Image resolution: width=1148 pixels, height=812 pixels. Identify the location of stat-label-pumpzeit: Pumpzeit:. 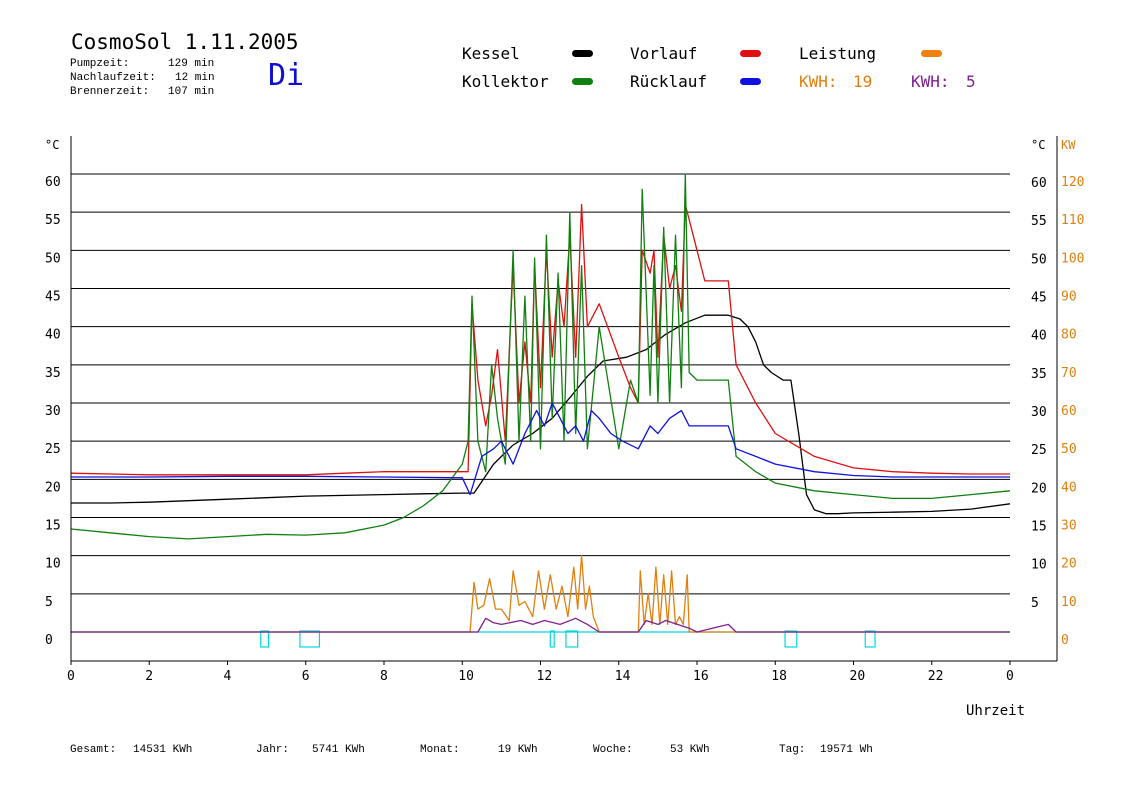
(100, 64).